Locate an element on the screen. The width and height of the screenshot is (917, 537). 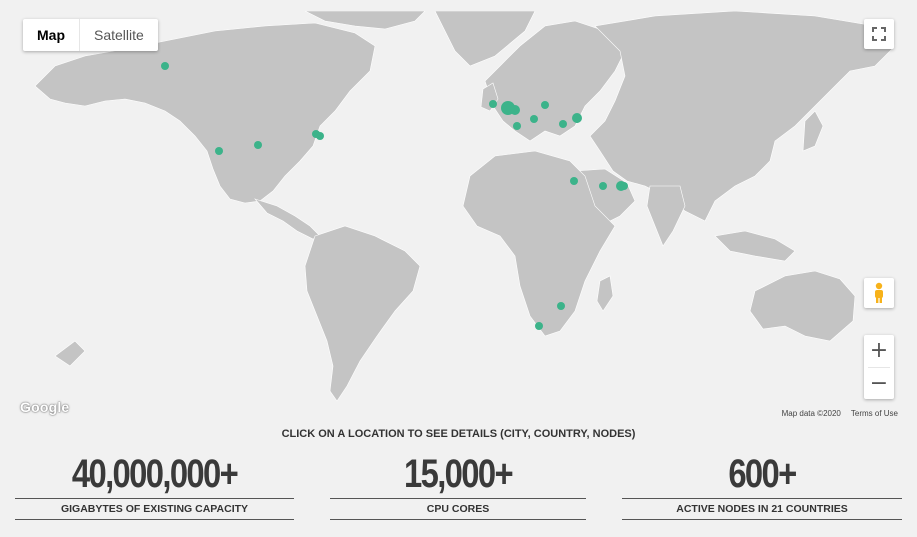
street-view-pegman-button is located at coordinates (879, 293).